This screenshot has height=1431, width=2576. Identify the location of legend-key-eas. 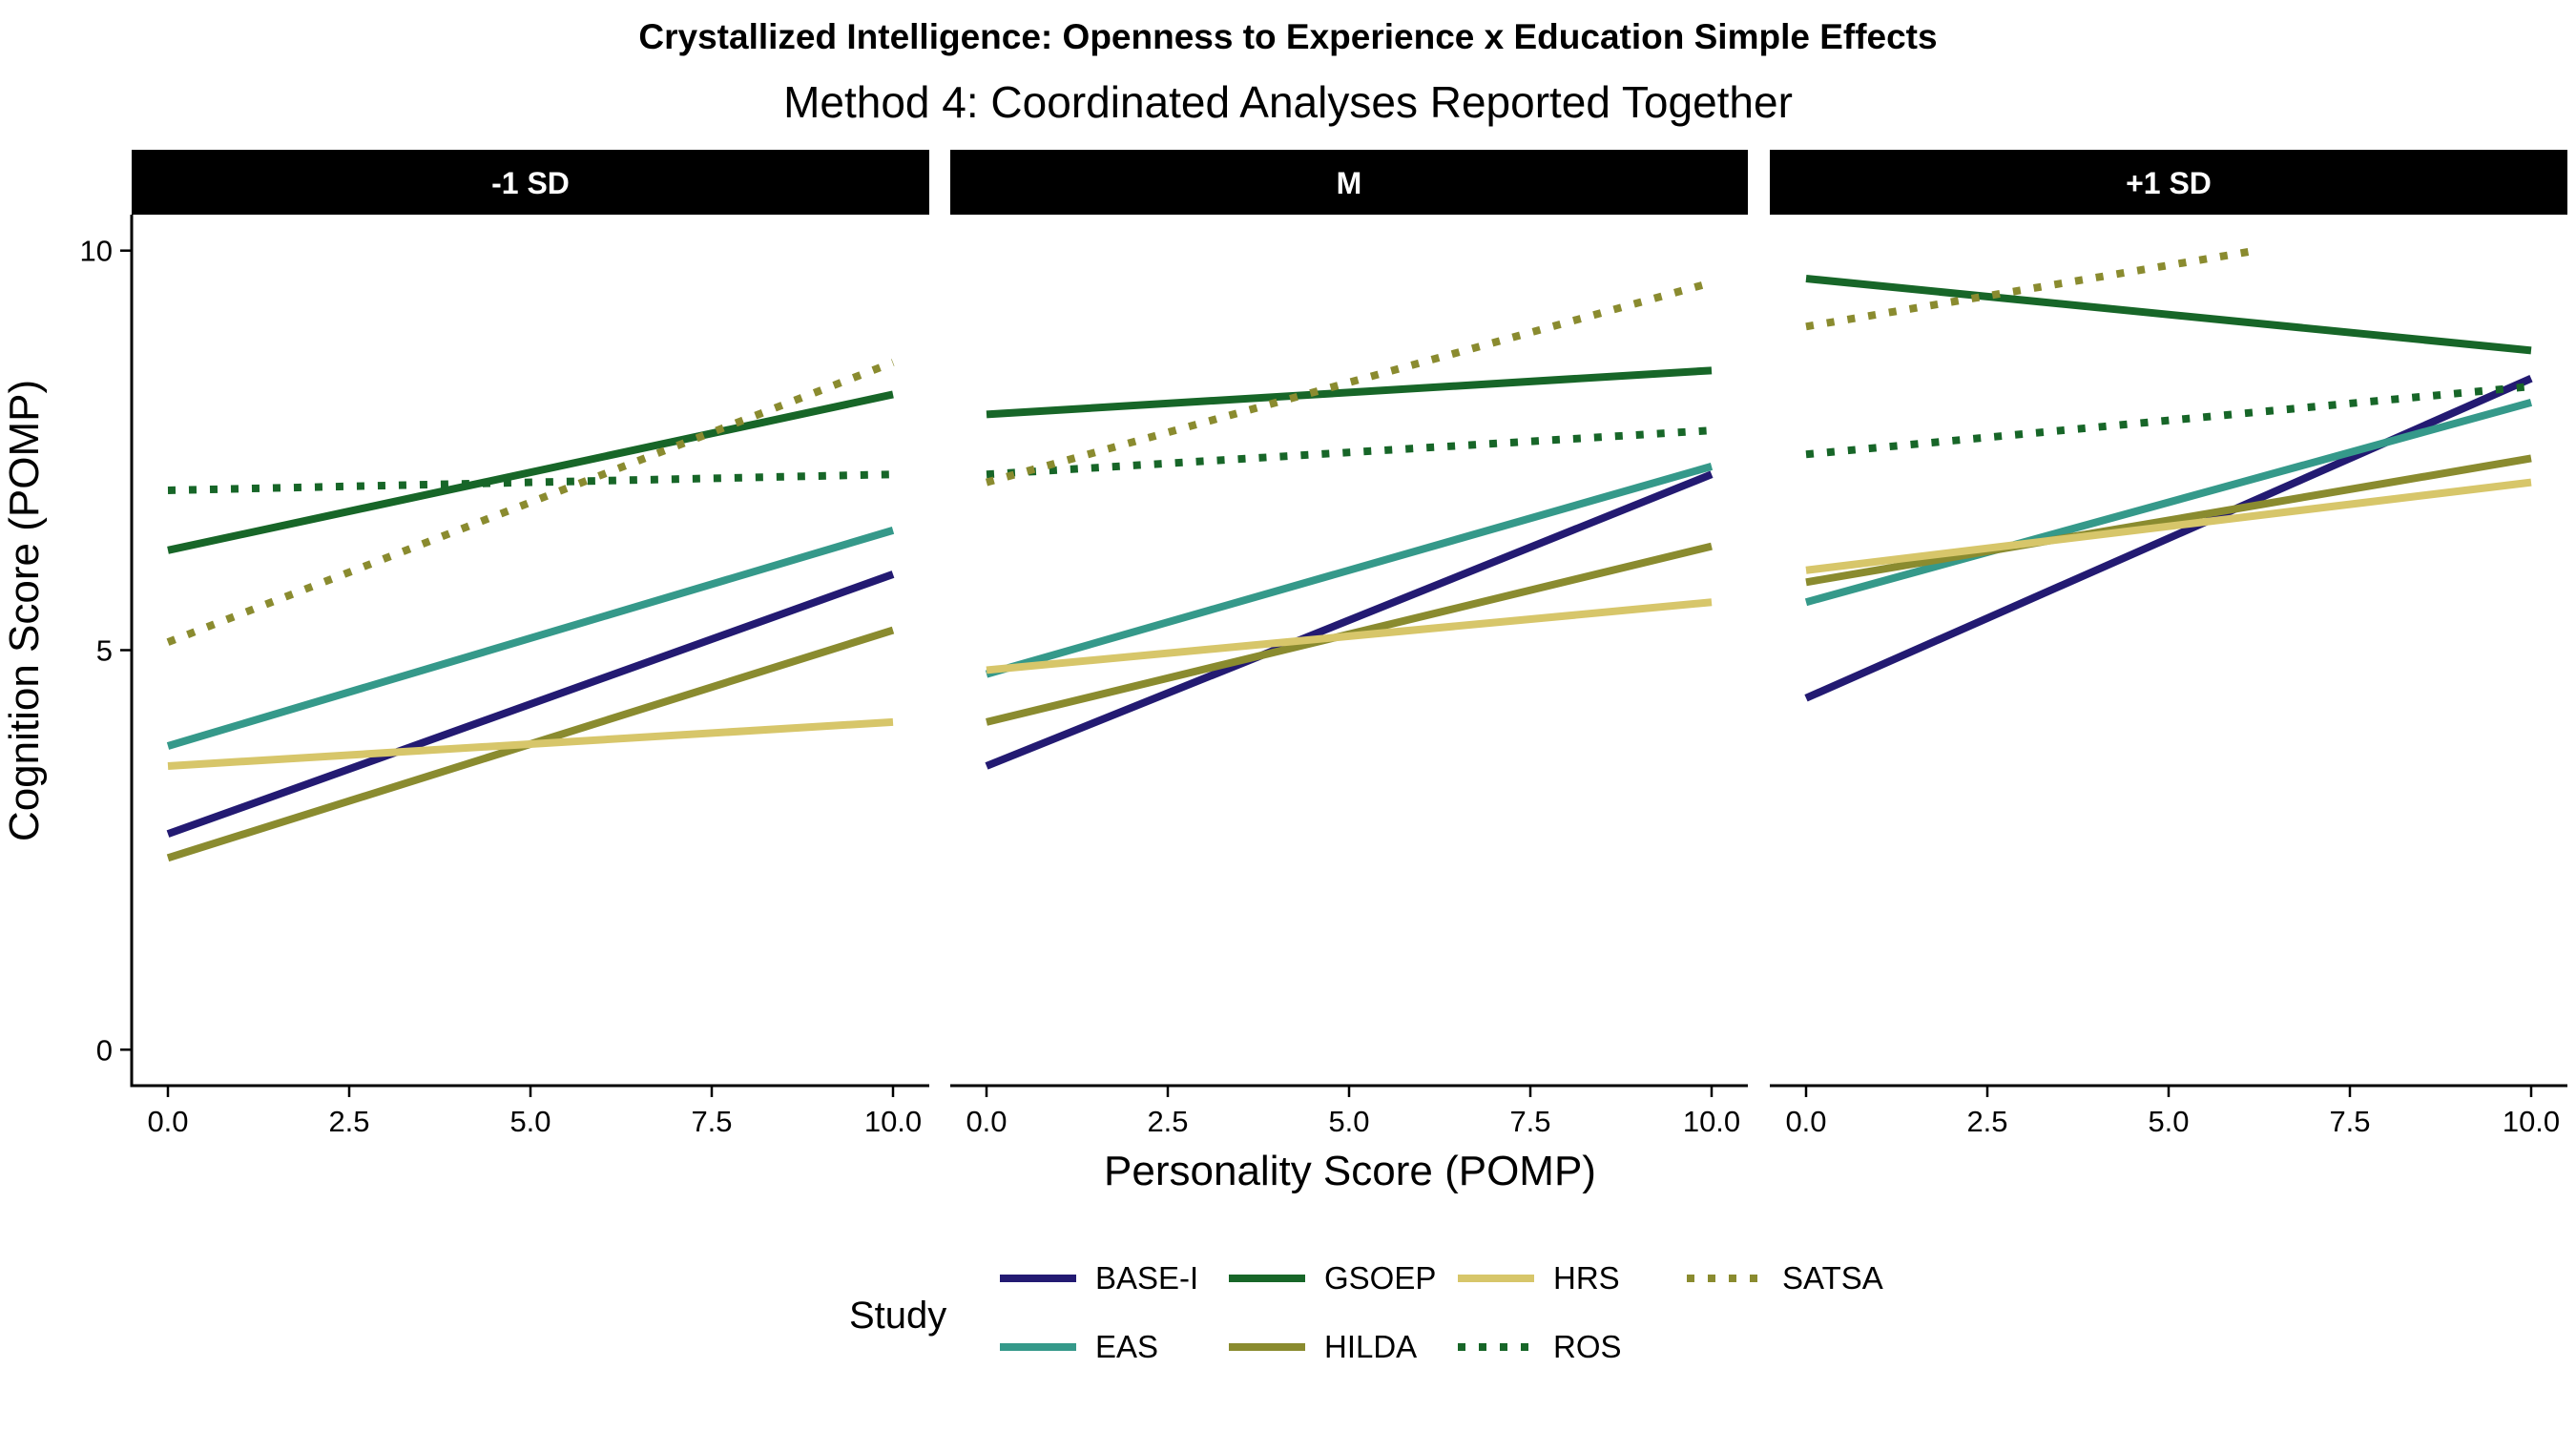
(1038, 1347).